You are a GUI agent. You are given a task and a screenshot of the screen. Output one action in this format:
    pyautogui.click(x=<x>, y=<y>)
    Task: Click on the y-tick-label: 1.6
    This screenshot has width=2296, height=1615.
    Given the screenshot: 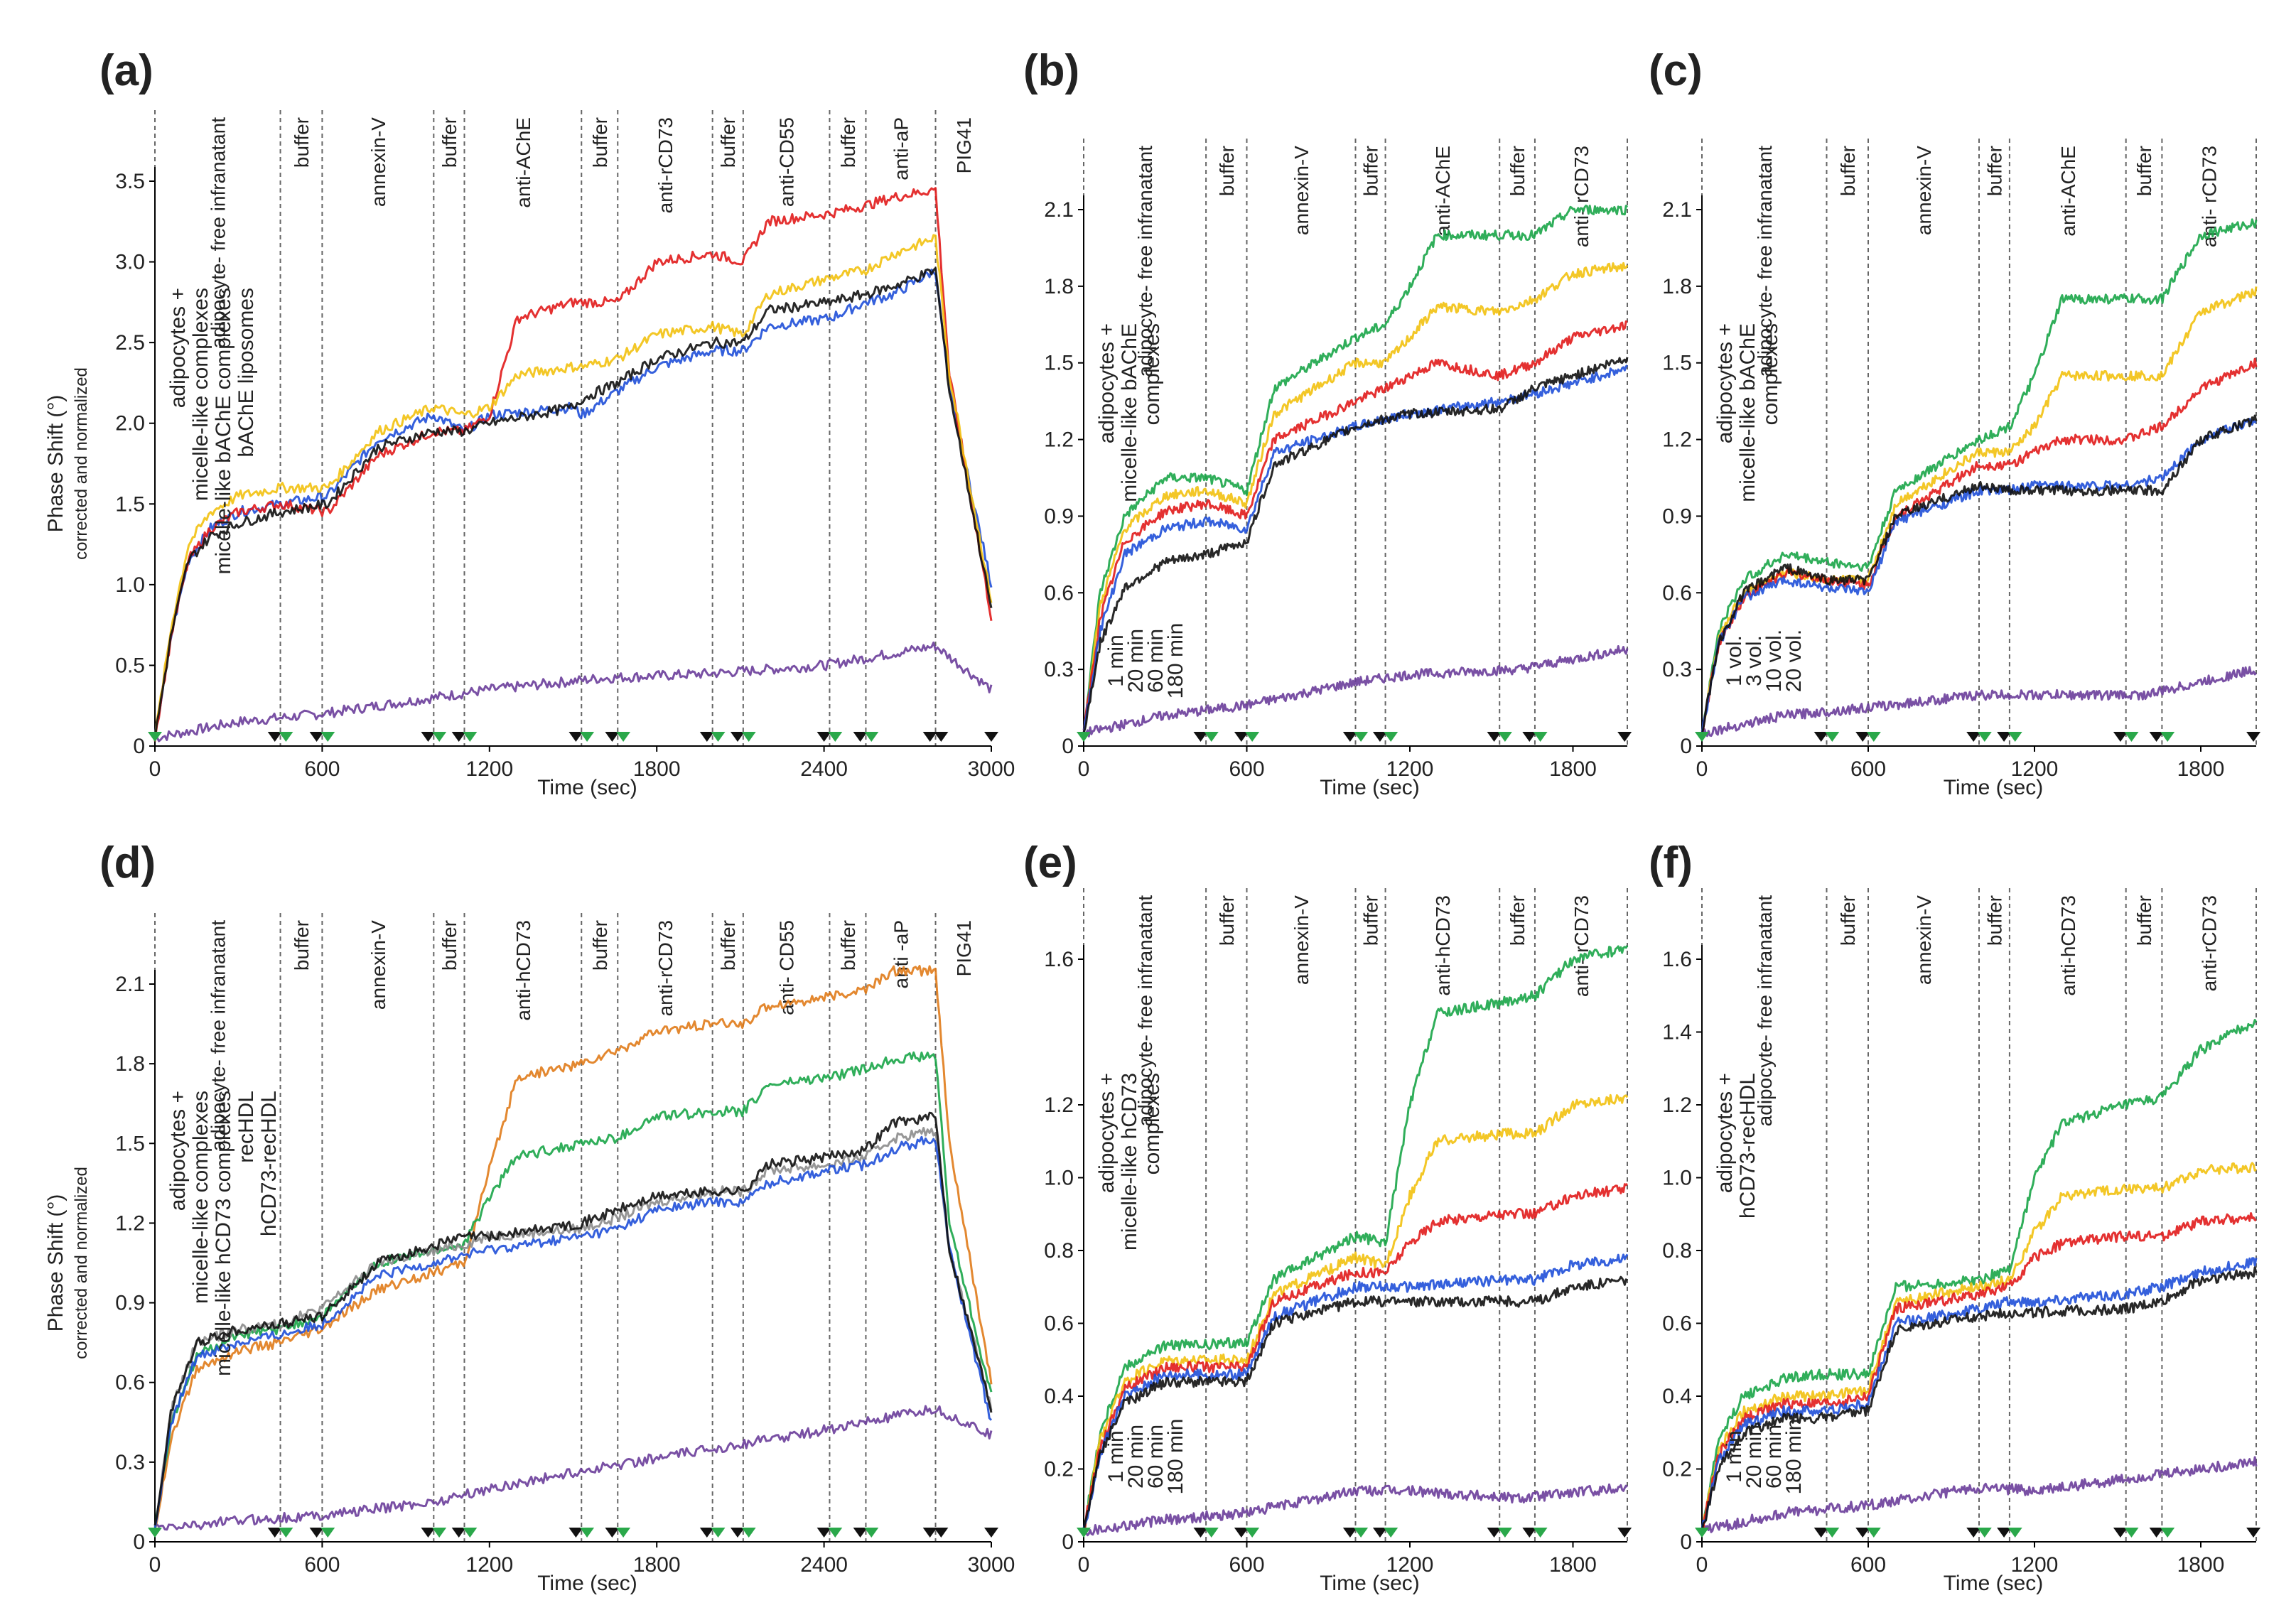 What is the action you would take?
    pyautogui.click(x=1059, y=959)
    